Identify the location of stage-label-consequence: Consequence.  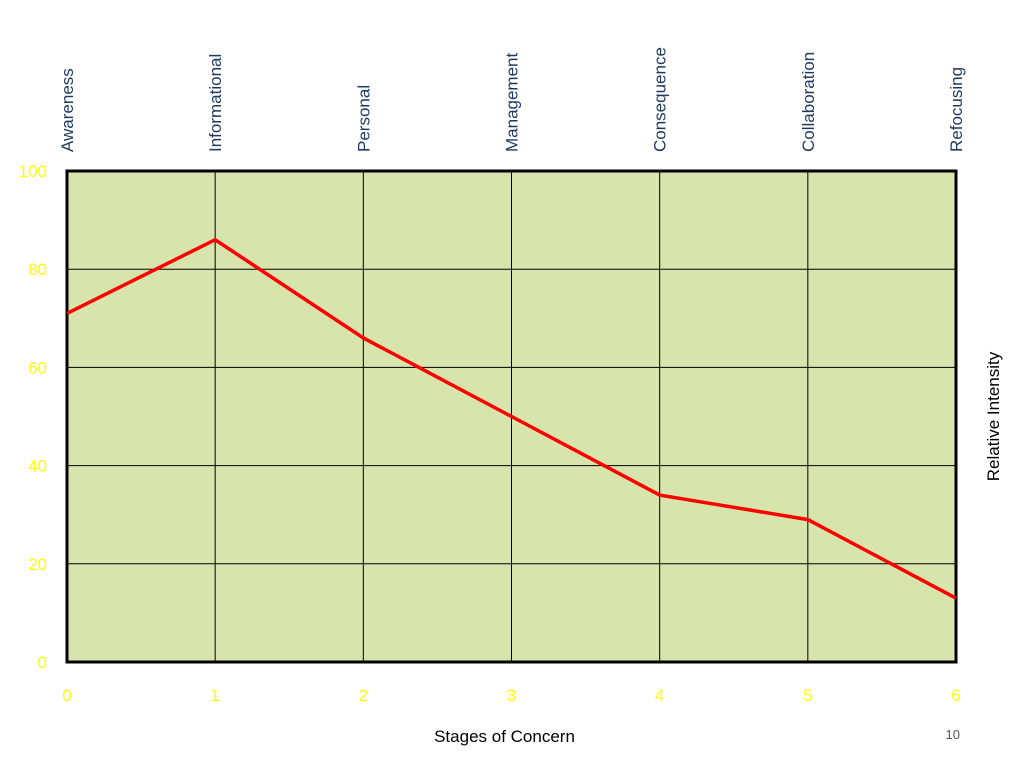
(660, 99).